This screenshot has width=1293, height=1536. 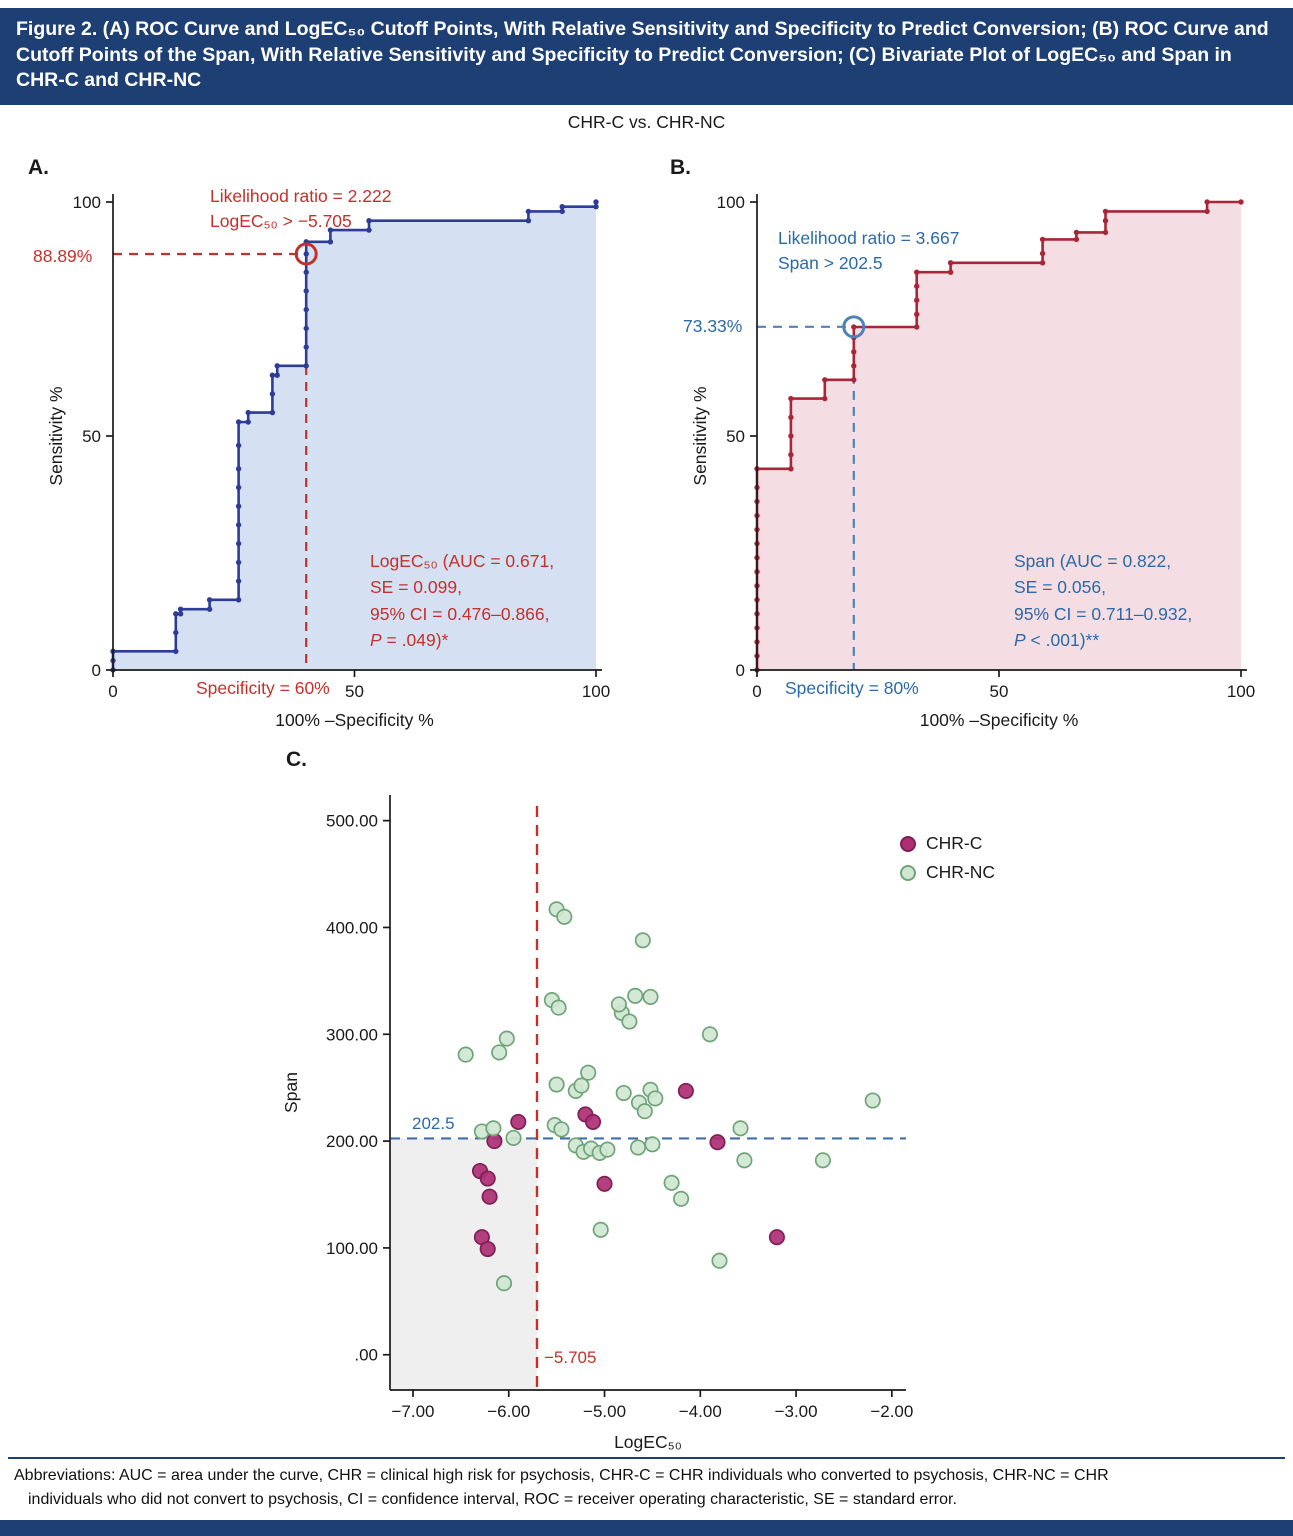 I want to click on annotation-line: SE = 0.056,, so click(x=1060, y=587).